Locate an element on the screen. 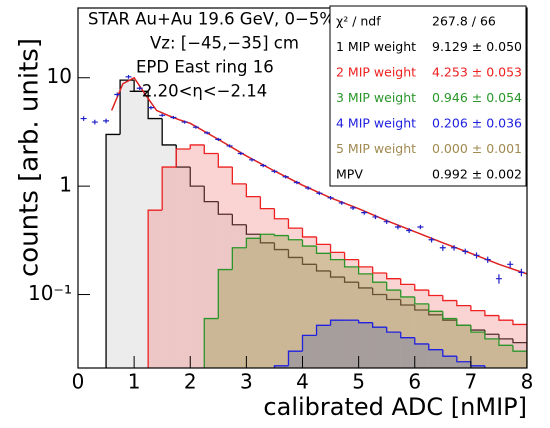  x-tick-label: 6 is located at coordinates (414, 382).